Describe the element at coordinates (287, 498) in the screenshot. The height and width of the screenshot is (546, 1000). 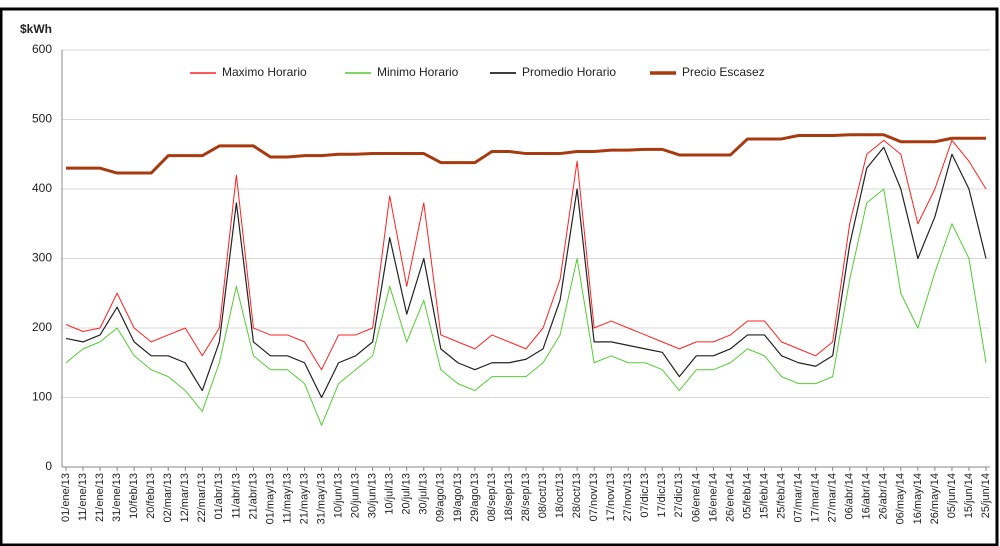
I see `x-tick-label: 11/may/13` at that location.